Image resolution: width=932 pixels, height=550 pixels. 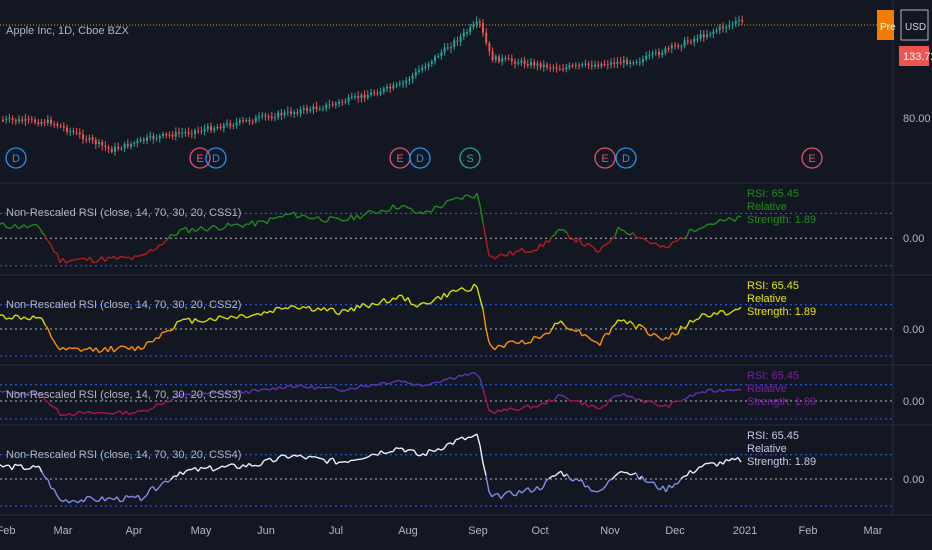 What do you see at coordinates (773, 436) in the screenshot?
I see `rsi-value-label: RSI: 65.45` at bounding box center [773, 436].